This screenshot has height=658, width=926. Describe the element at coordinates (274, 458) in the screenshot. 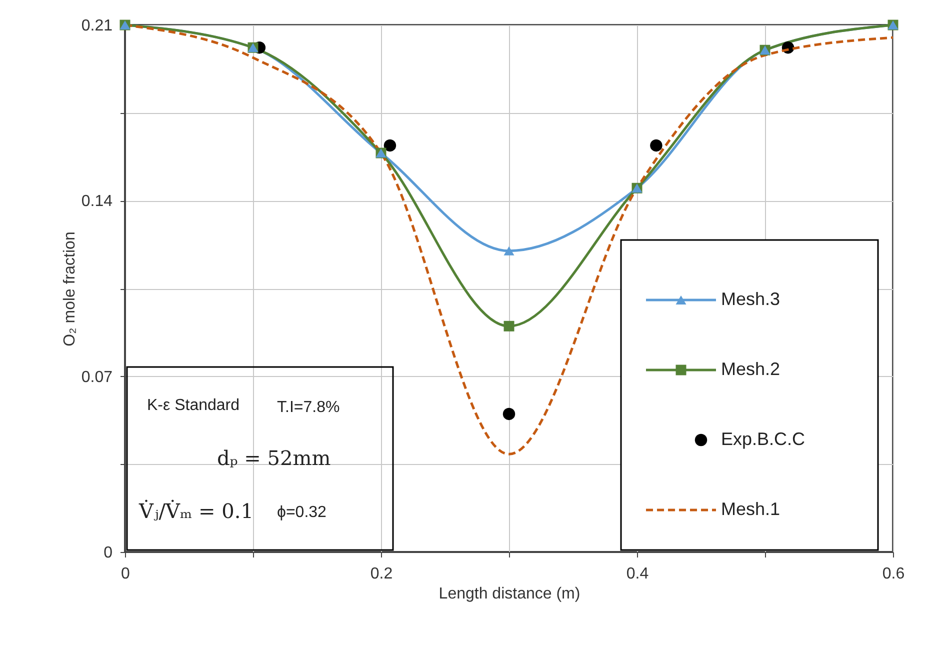

I see `annotation: dₚ = 52mm` at that location.